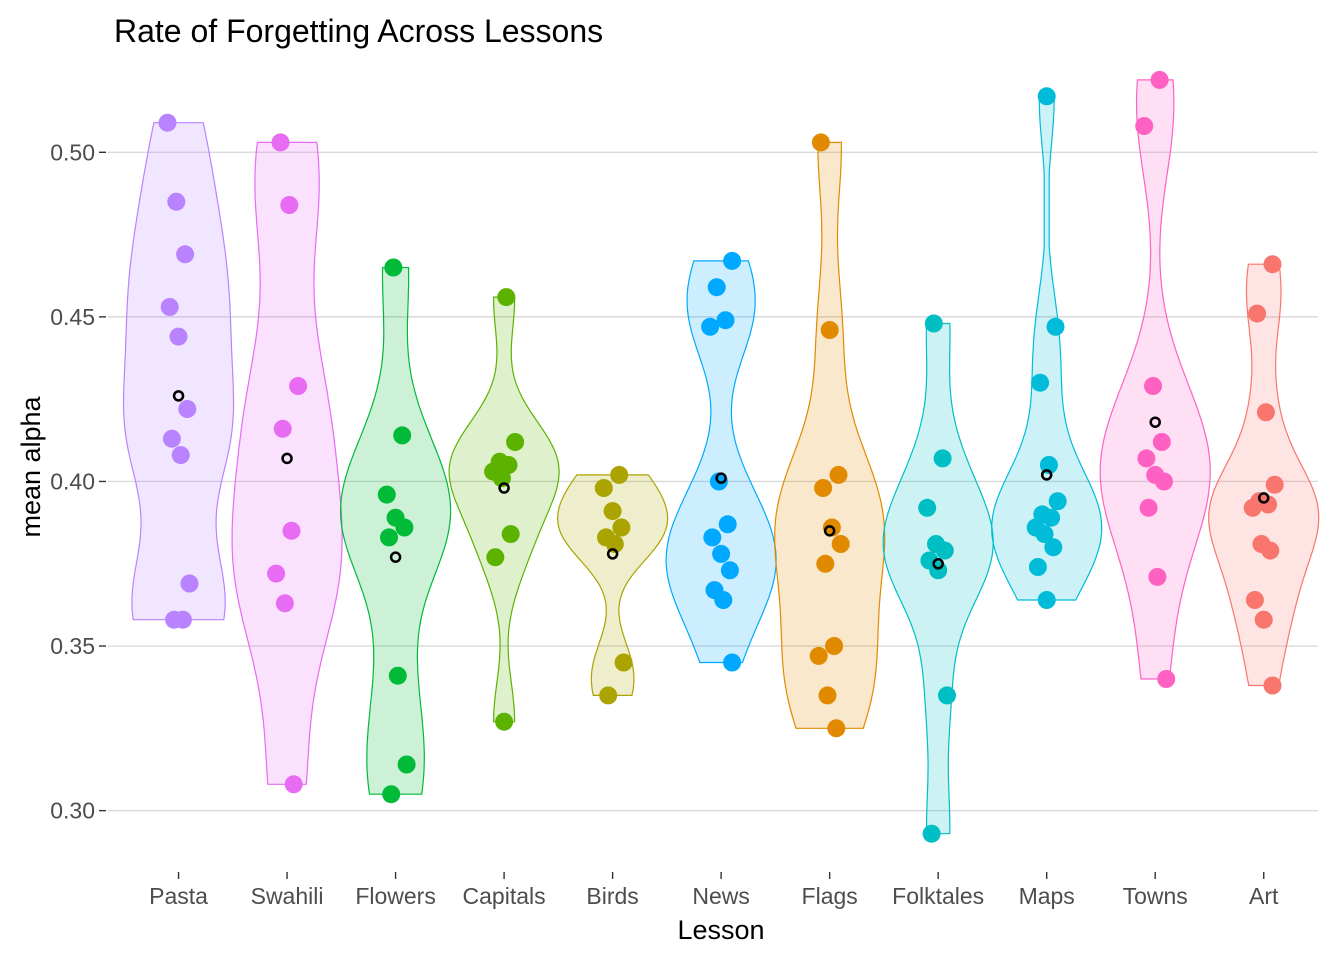 The height and width of the screenshot is (960, 1344). What do you see at coordinates (178, 396) in the screenshot?
I see `mean-marker-pasta` at bounding box center [178, 396].